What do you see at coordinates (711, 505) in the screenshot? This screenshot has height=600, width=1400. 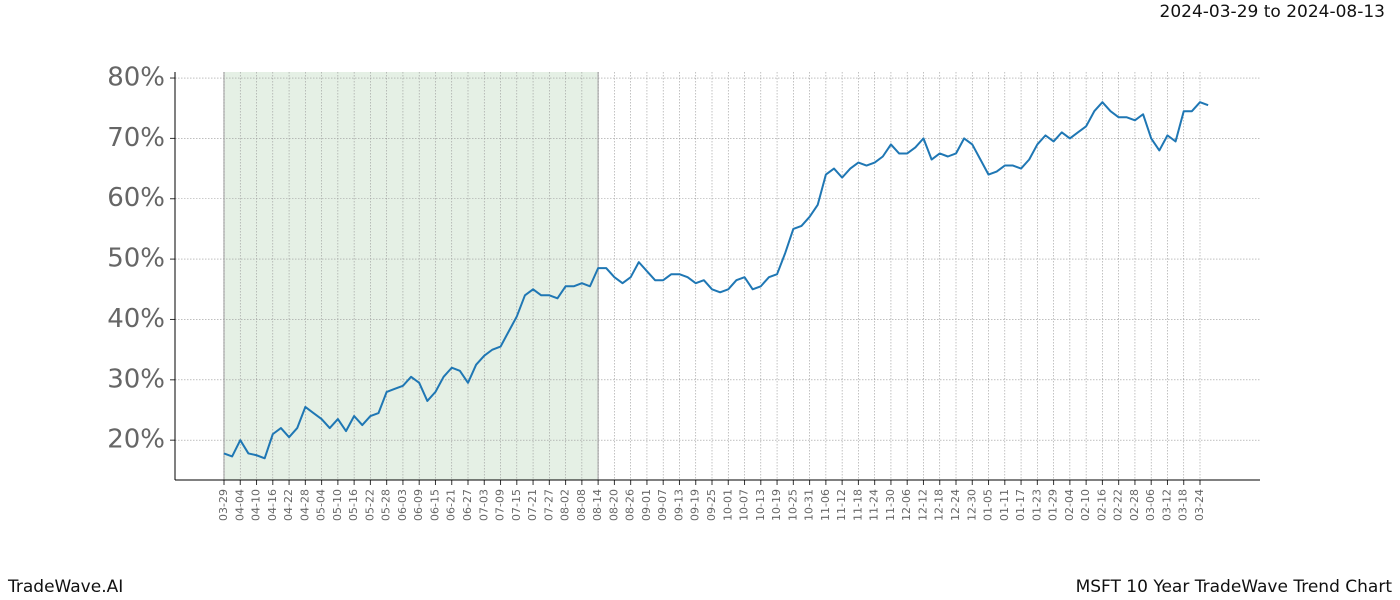 I see `x-tick-label: 09-25` at bounding box center [711, 505].